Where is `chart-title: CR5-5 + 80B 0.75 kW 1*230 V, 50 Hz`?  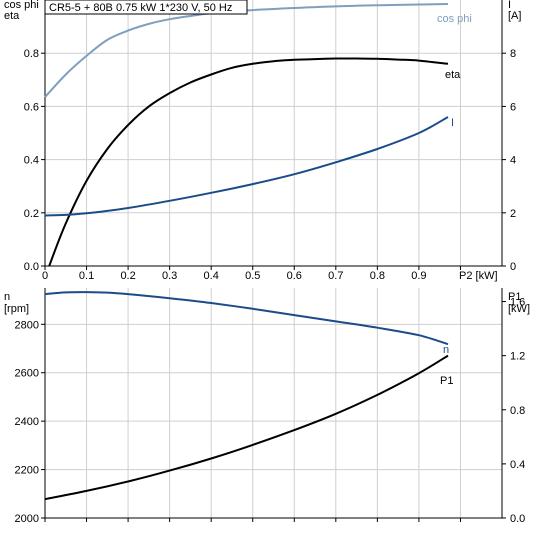 chart-title: CR5-5 + 80B 0.75 kW 1*230 V, 50 Hz is located at coordinates (140, 8).